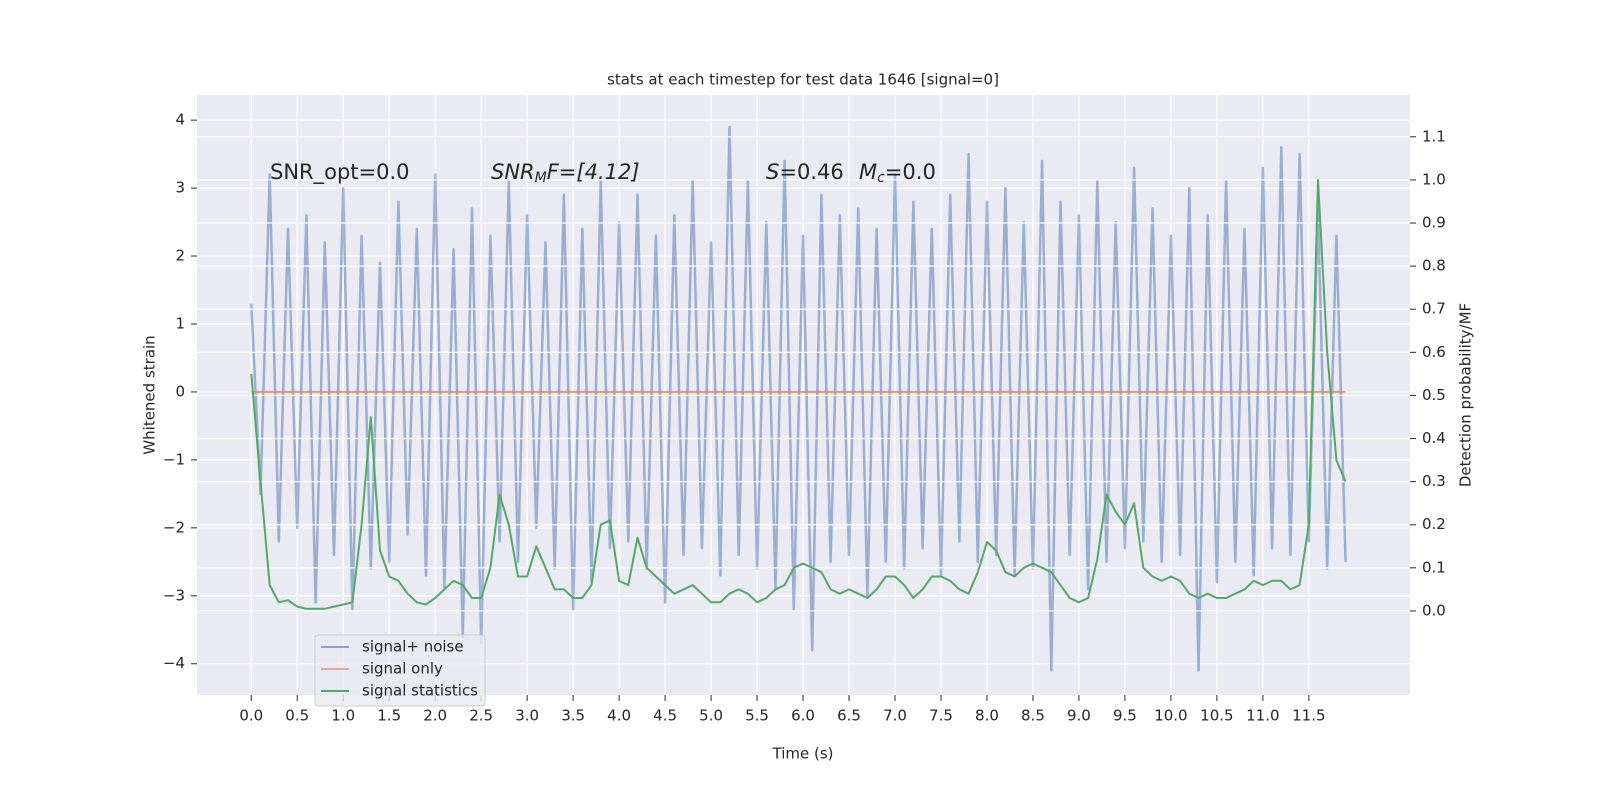  I want to click on x-tick-label: 8.5, so click(1033, 716).